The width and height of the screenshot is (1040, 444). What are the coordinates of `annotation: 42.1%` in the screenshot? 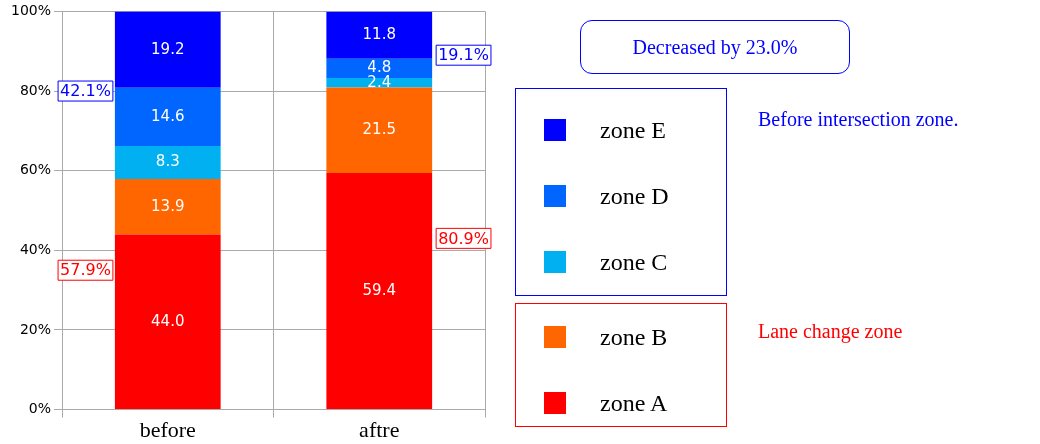 It's located at (85, 91).